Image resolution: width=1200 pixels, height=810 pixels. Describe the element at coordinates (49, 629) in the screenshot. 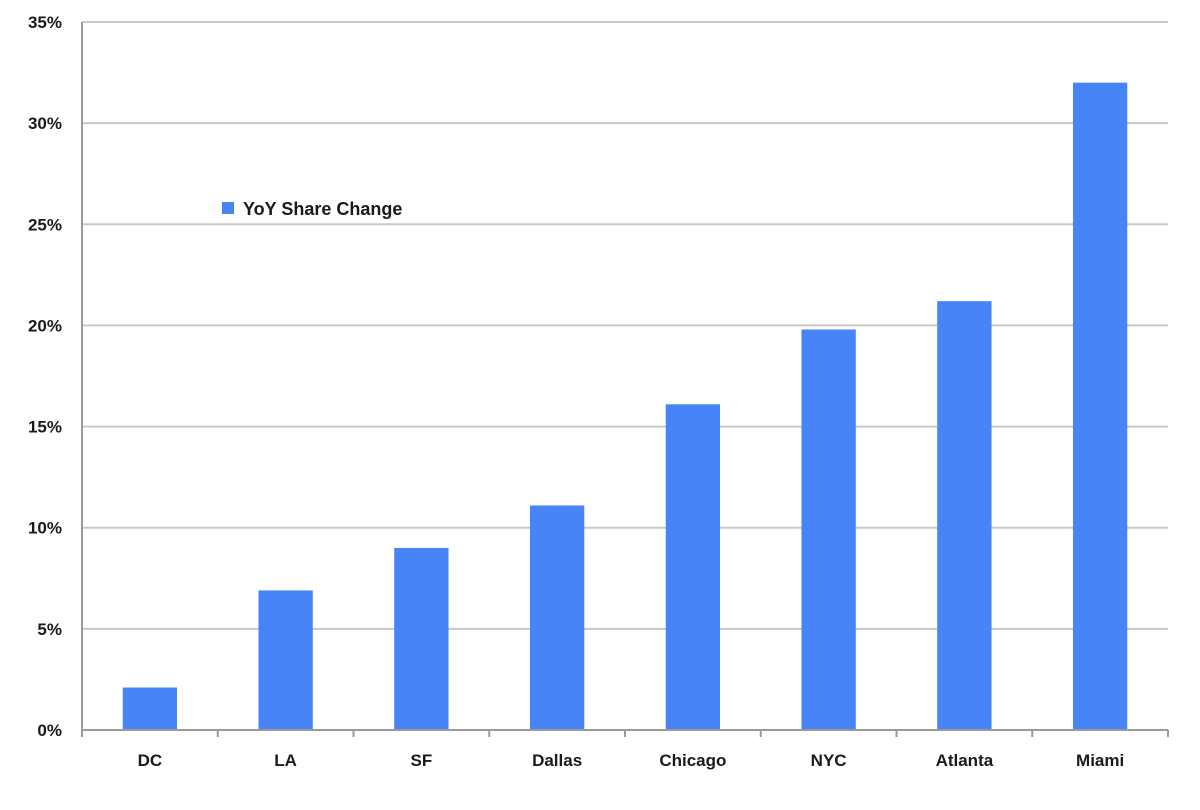

I see `y-tick-label: 5%` at that location.